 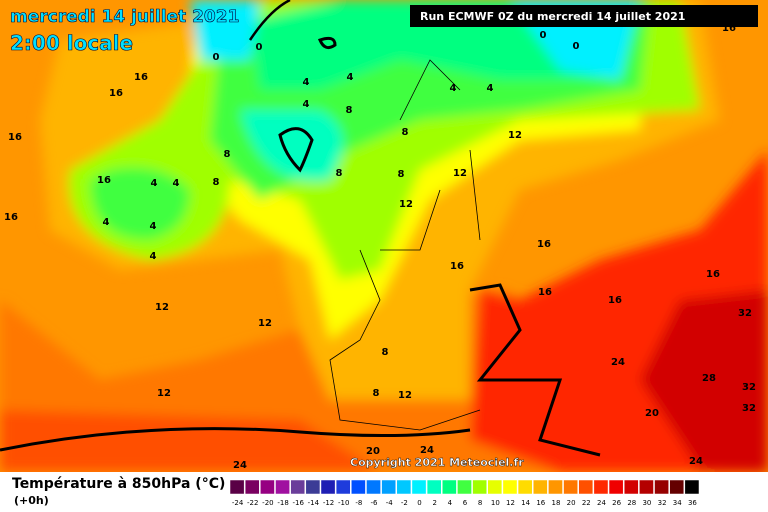 What do you see at coordinates (586, 503) in the screenshot?
I see `scale-label: 22` at bounding box center [586, 503].